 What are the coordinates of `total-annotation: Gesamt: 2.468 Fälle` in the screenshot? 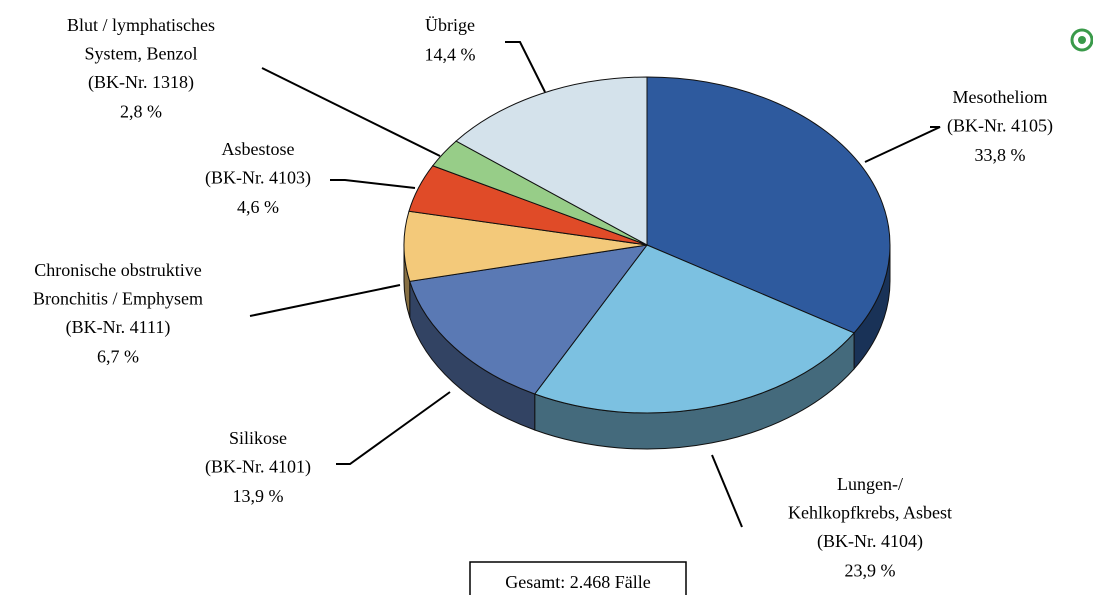 It's located at (577, 582).